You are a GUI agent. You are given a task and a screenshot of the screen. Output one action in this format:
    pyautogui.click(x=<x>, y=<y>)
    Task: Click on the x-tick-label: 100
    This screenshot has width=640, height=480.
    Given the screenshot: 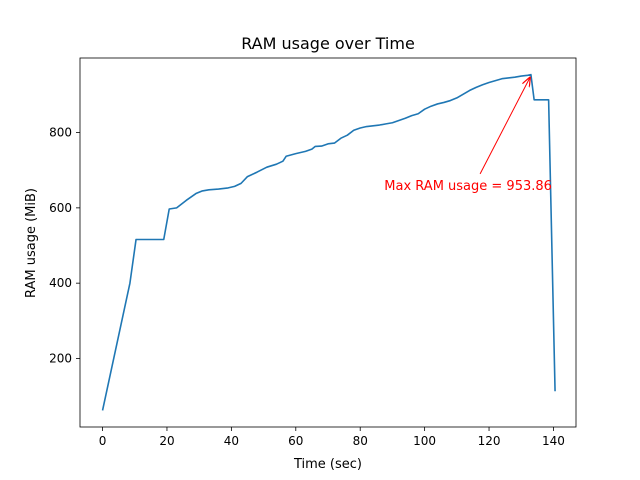 What is the action you would take?
    pyautogui.click(x=424, y=441)
    